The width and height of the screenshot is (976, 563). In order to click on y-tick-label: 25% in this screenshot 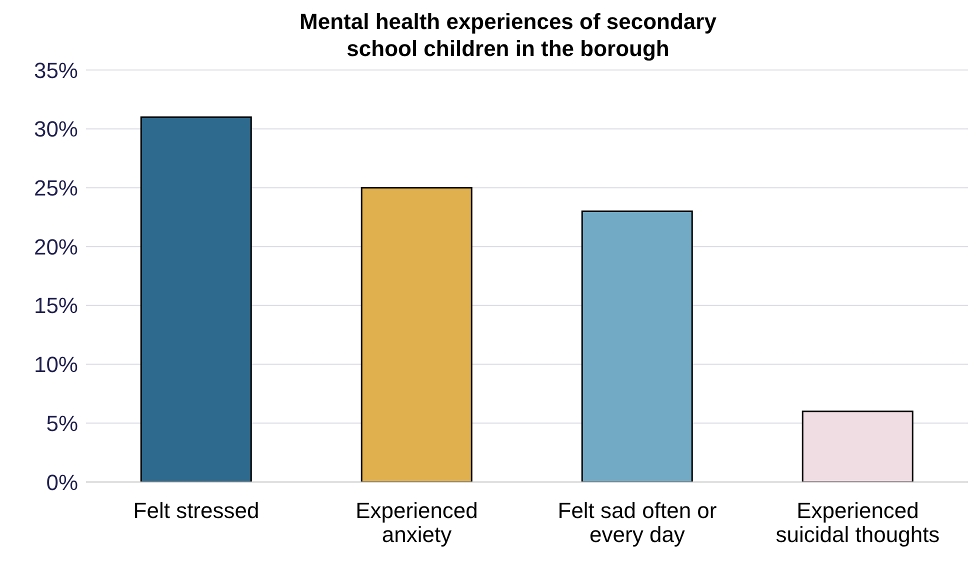, I will do `click(56, 188)`.